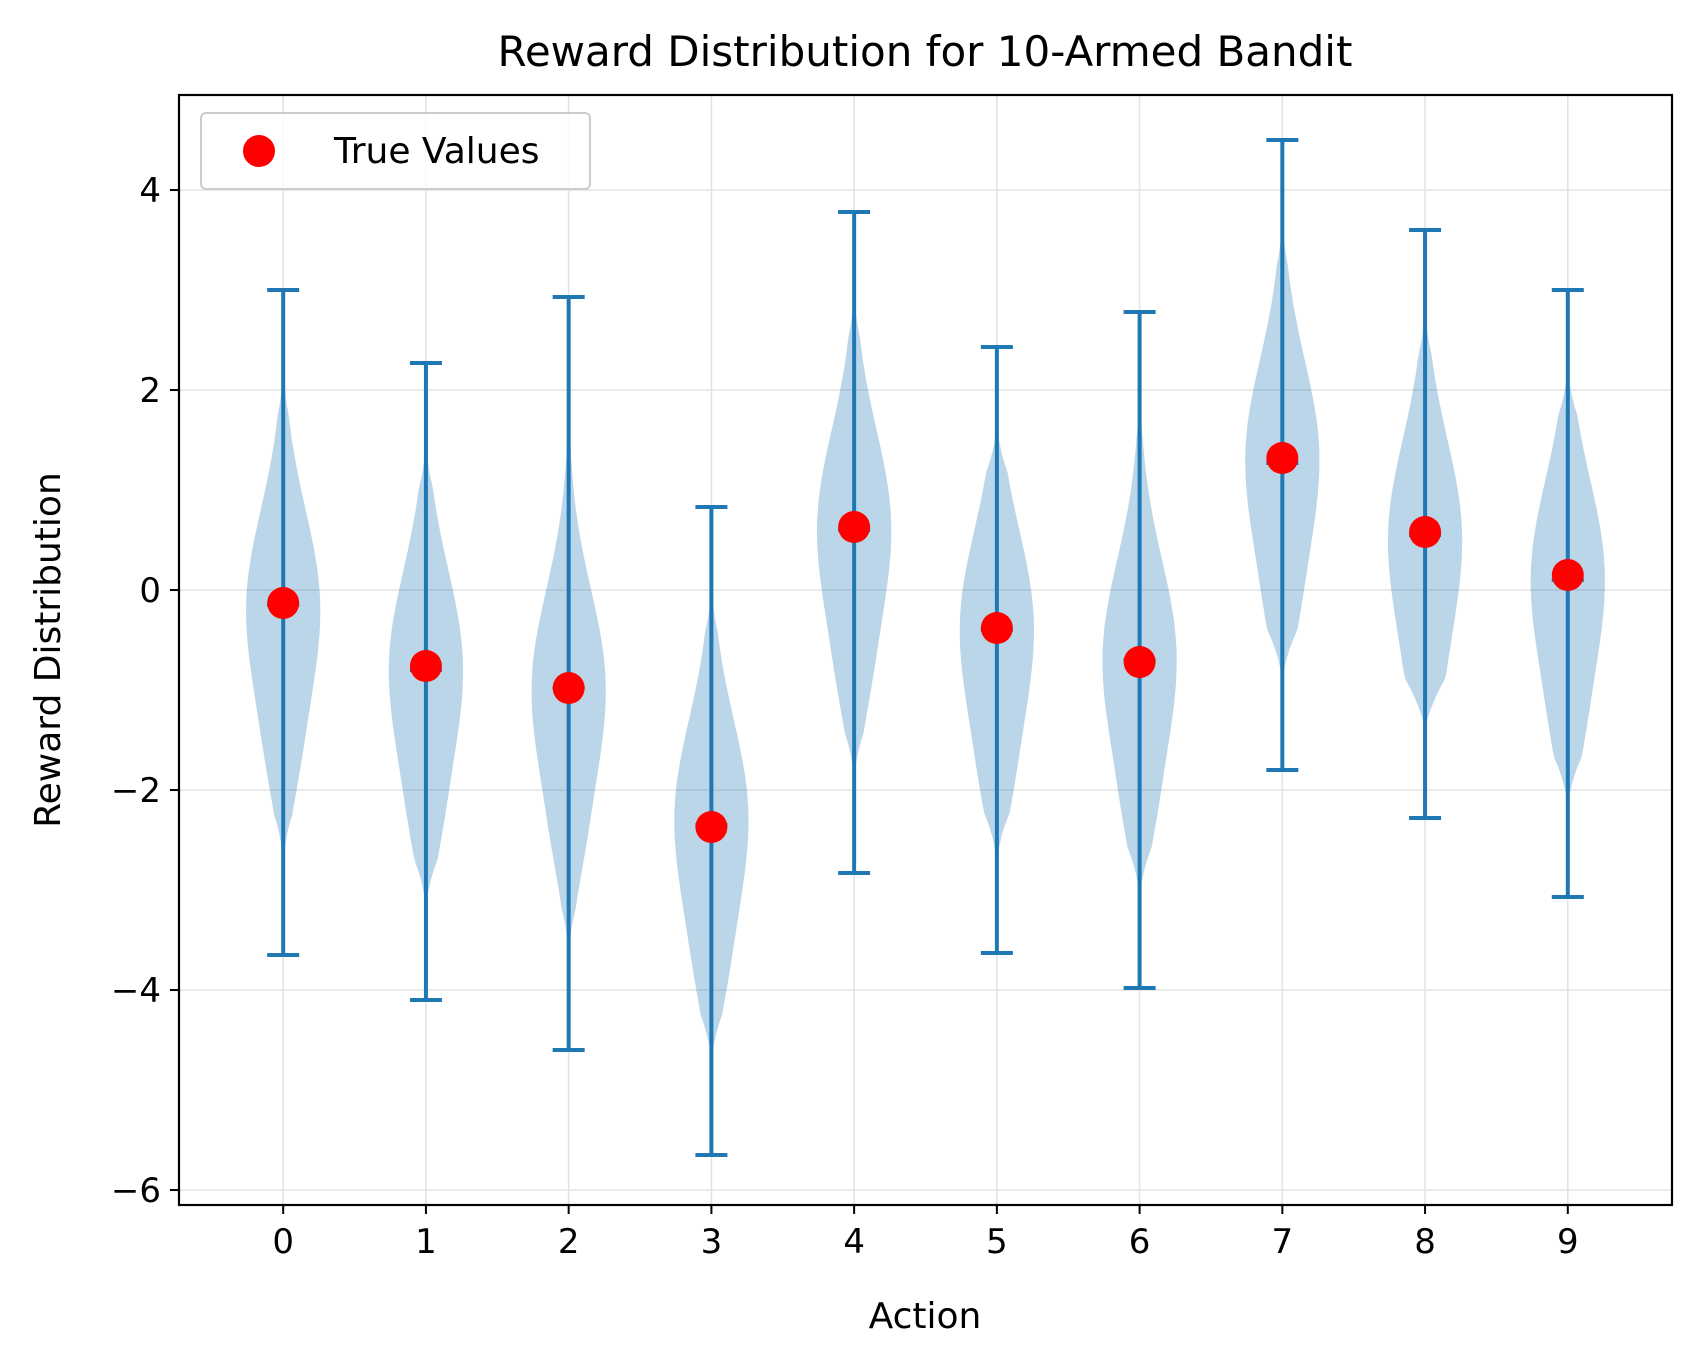 The image size is (1697, 1361). I want to click on x-tick-label: 0, so click(283, 1242).